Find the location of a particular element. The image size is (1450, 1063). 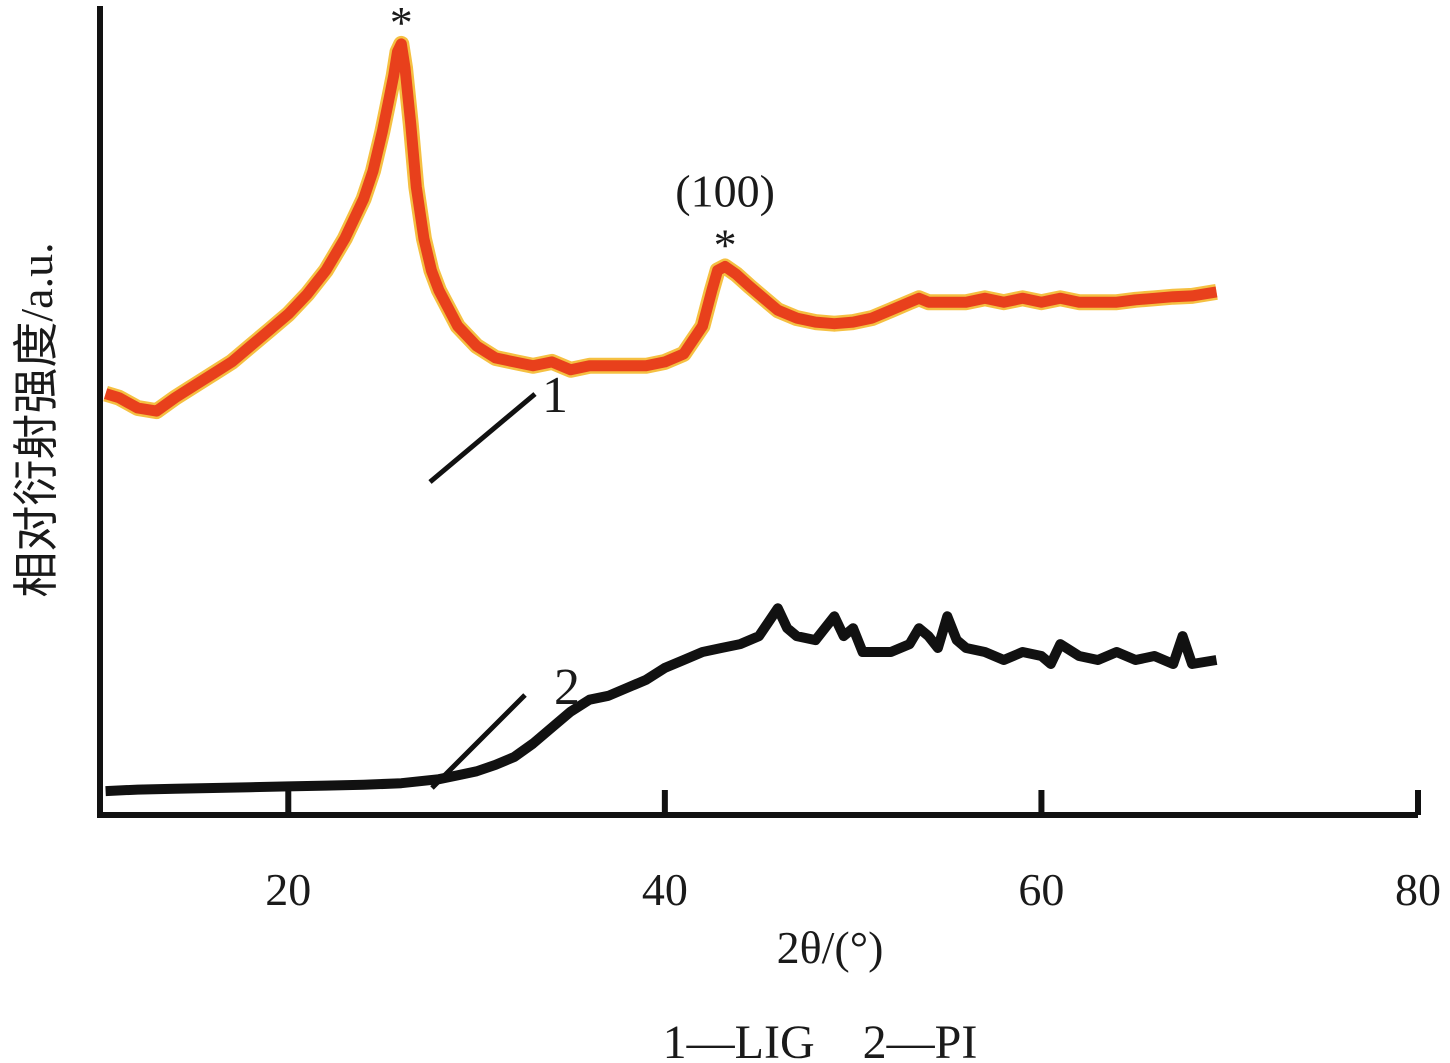

x-tick-label-20: 20 is located at coordinates (288, 889).